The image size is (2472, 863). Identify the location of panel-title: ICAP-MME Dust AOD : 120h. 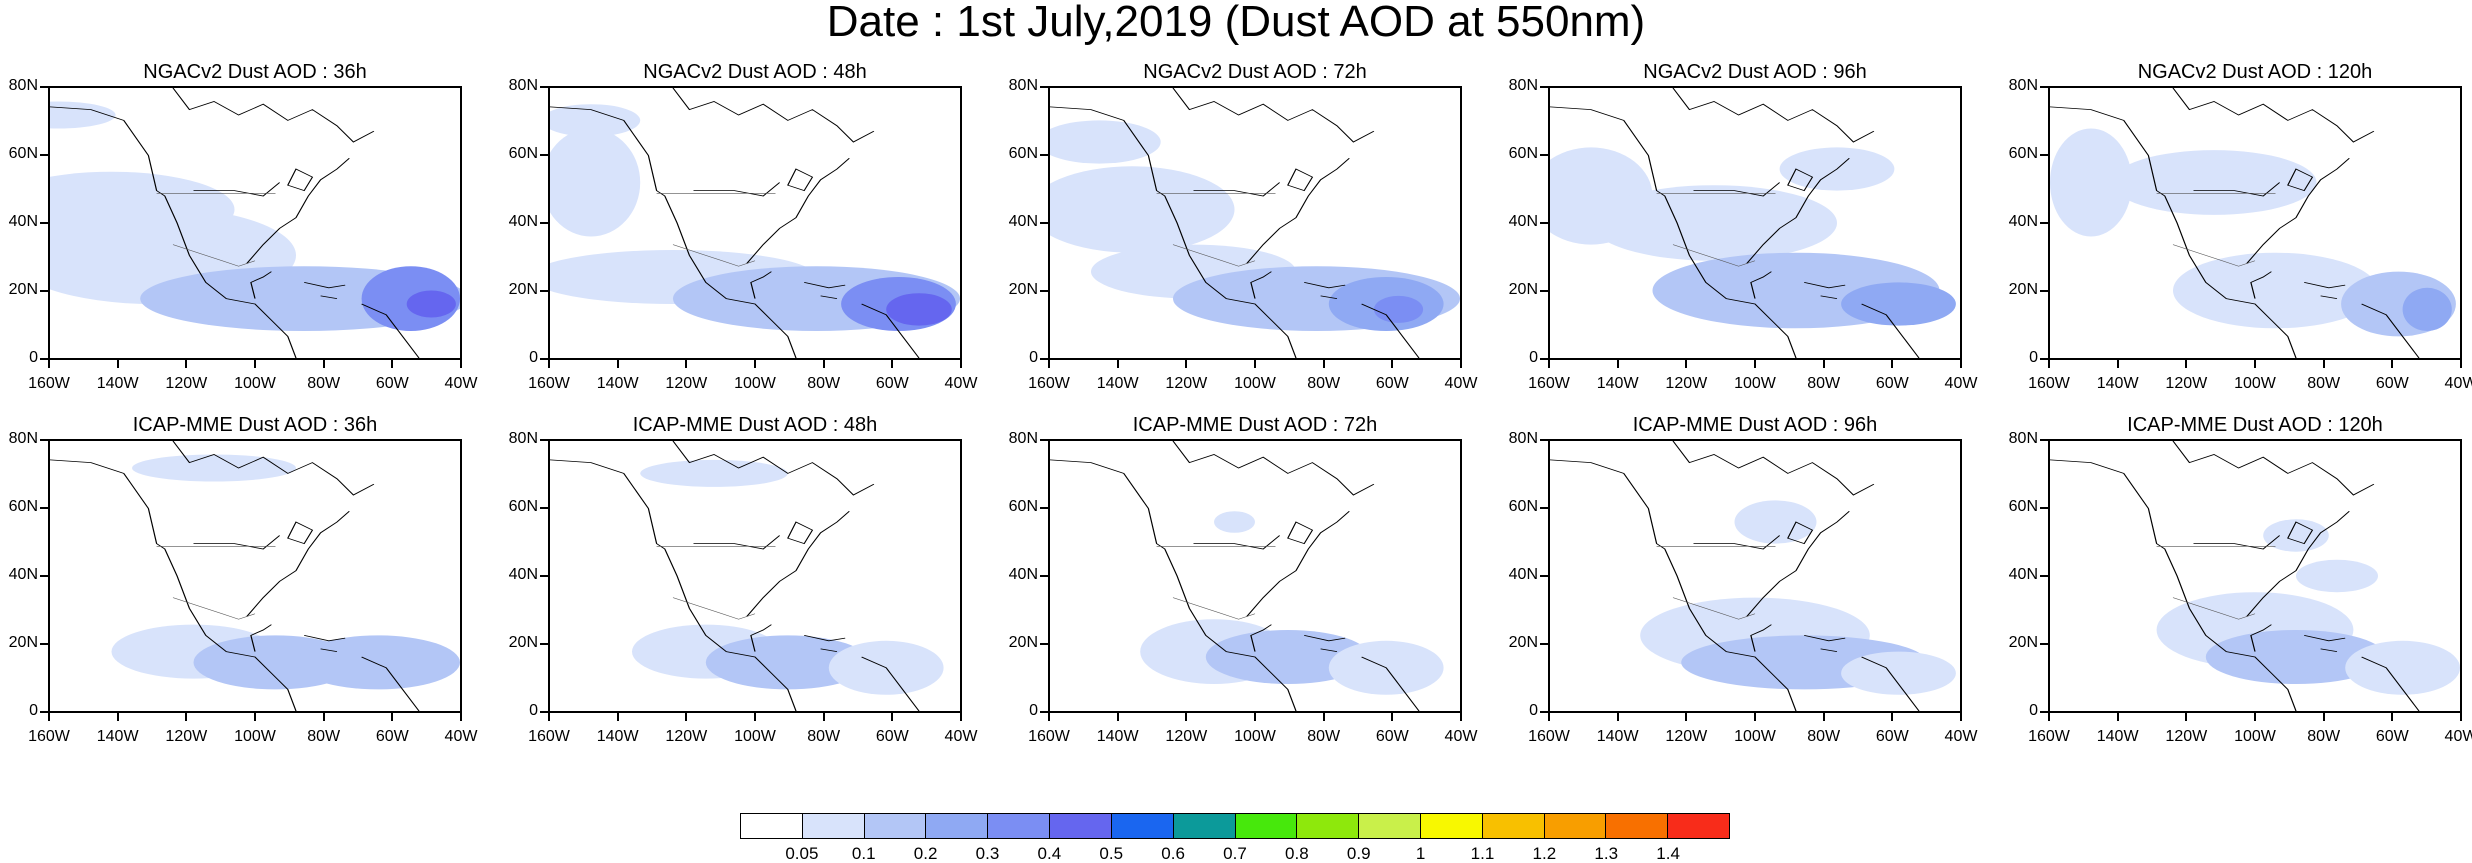
(2255, 425).